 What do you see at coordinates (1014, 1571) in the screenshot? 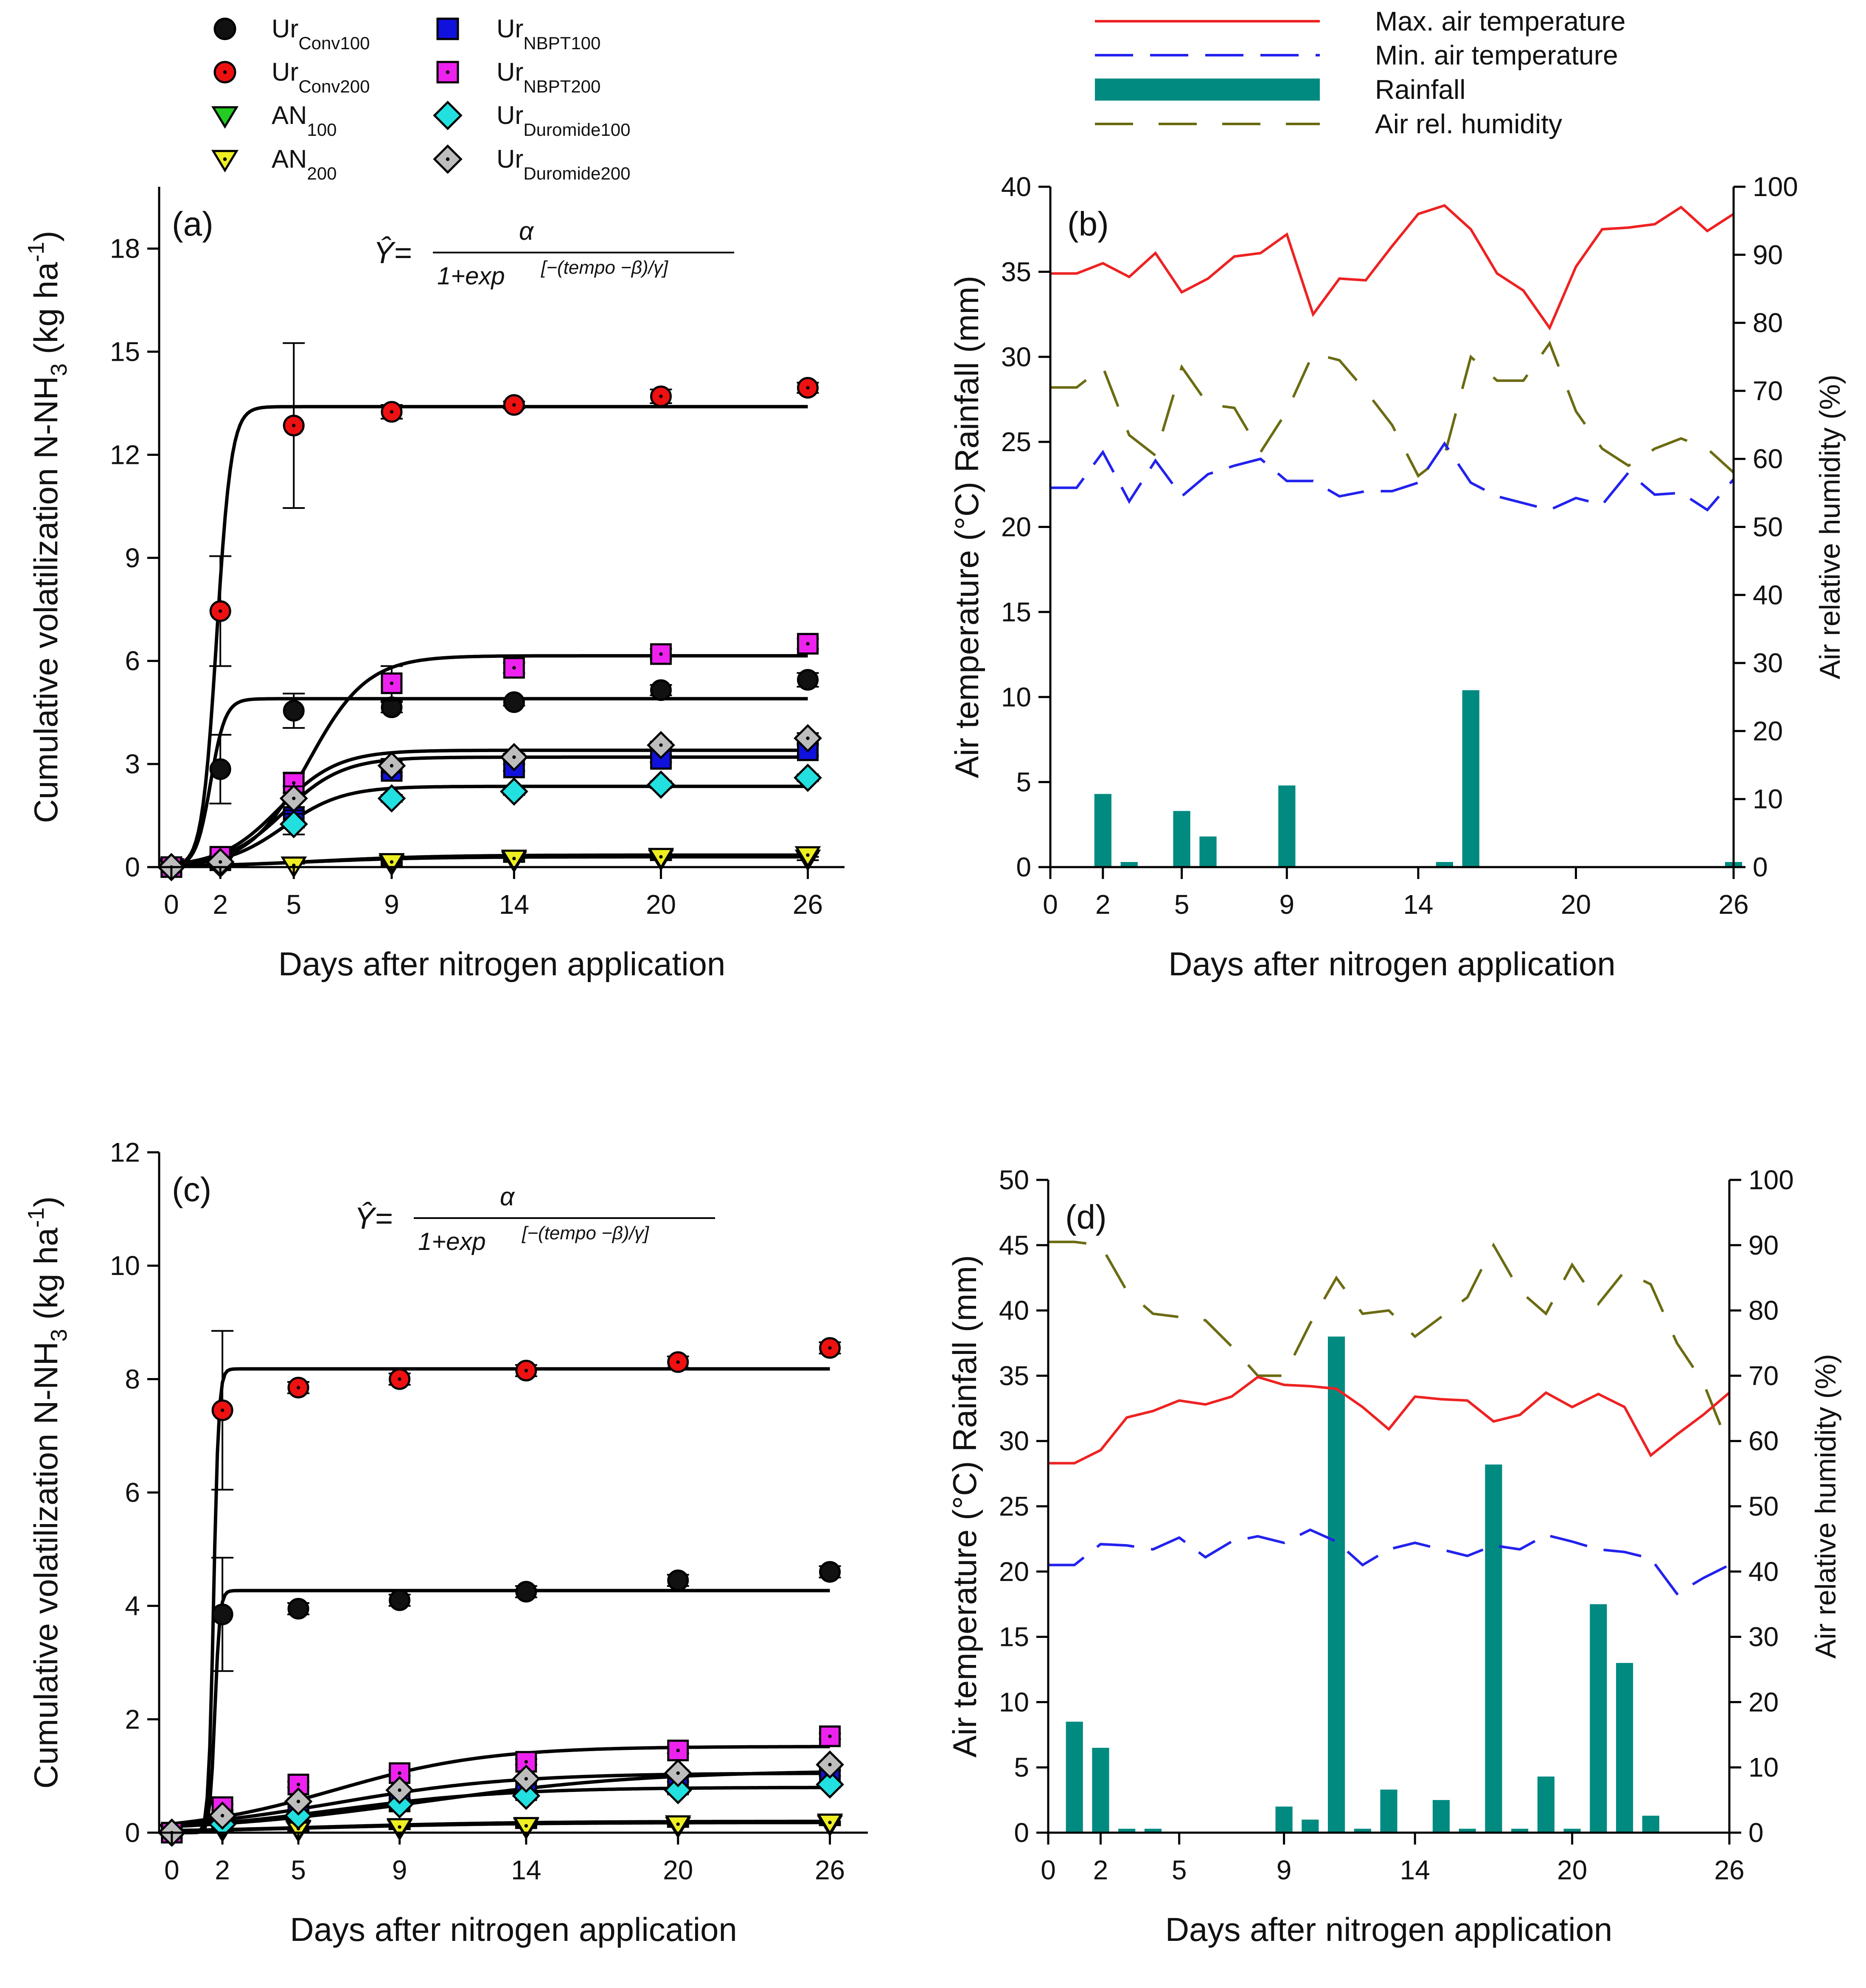
I see `y-tick-label-left: 20` at bounding box center [1014, 1571].